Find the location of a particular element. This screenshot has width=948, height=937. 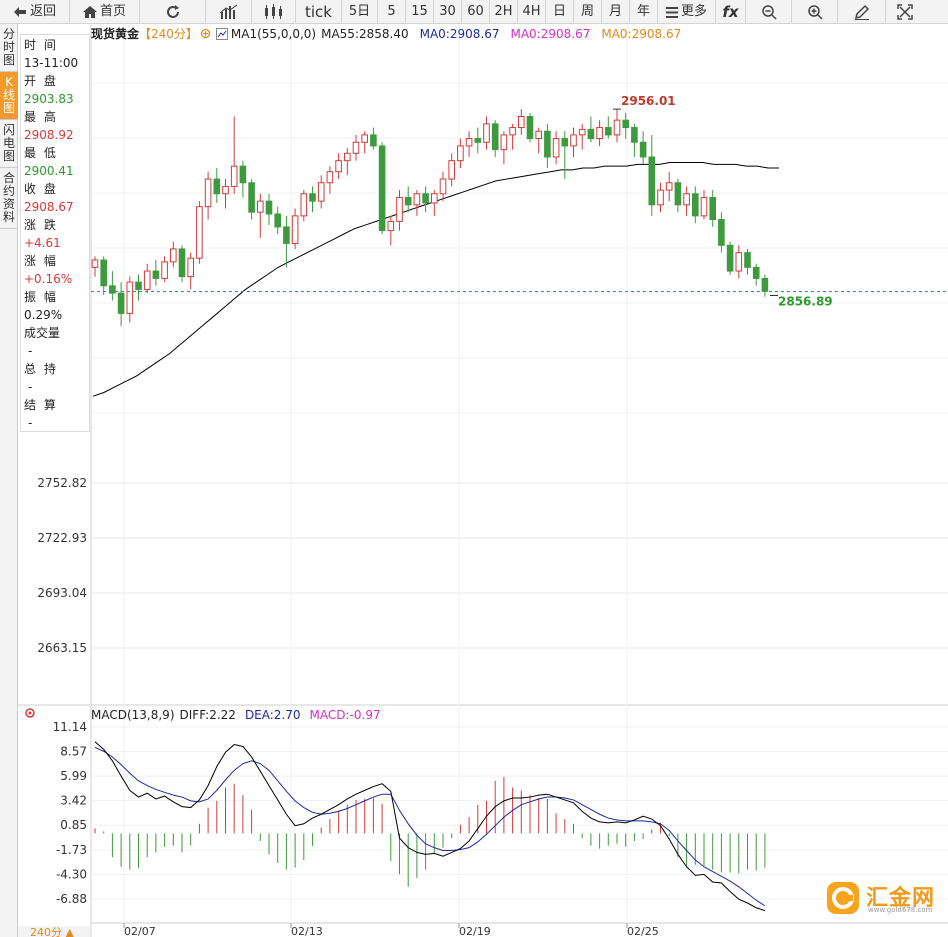

tick-button: tick is located at coordinates (319, 12).